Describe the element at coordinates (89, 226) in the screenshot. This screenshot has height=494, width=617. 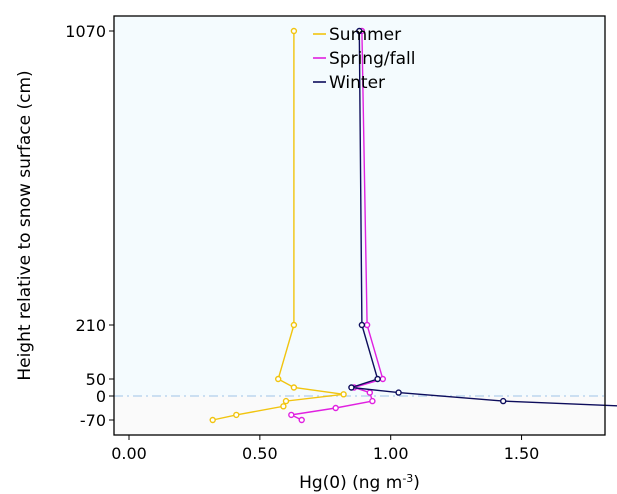
I see `y-axis: 1070 210 500 -70` at that location.